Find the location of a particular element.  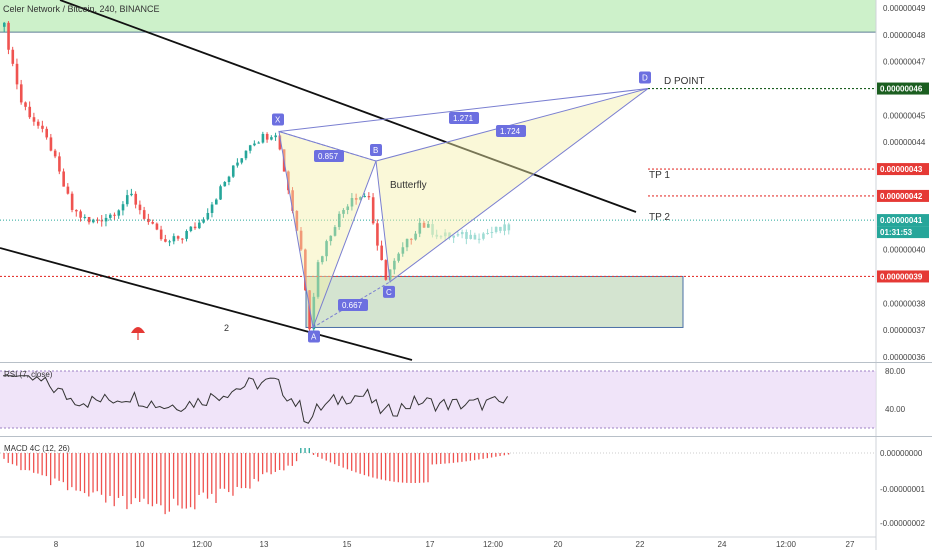

price-tick-label: 0.00000044 is located at coordinates (904, 142).